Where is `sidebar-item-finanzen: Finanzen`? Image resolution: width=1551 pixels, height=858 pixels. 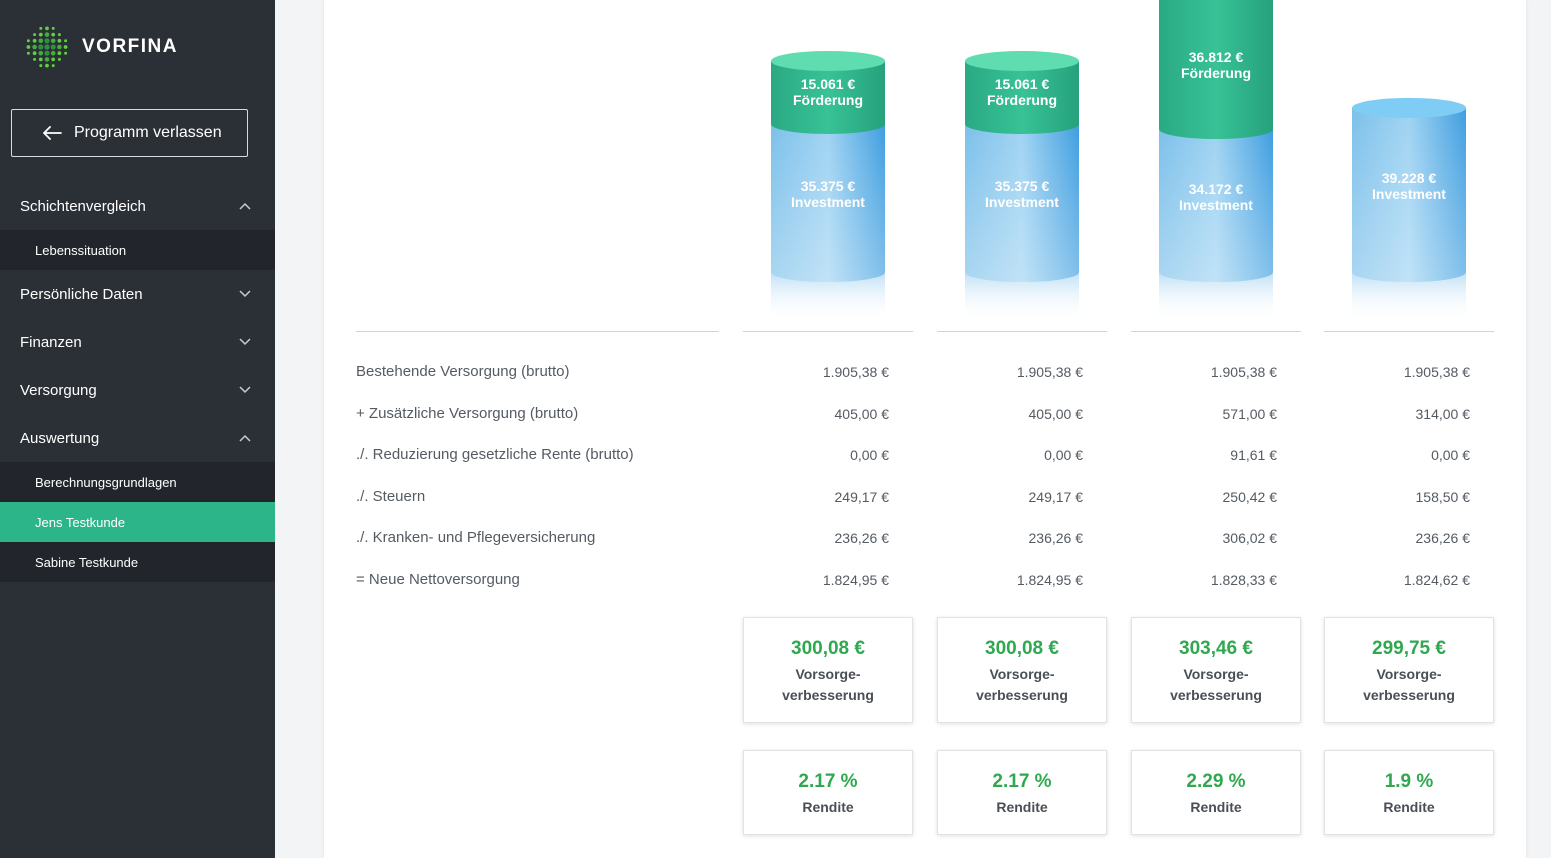
sidebar-item-finanzen: Finanzen is located at coordinates (137, 342).